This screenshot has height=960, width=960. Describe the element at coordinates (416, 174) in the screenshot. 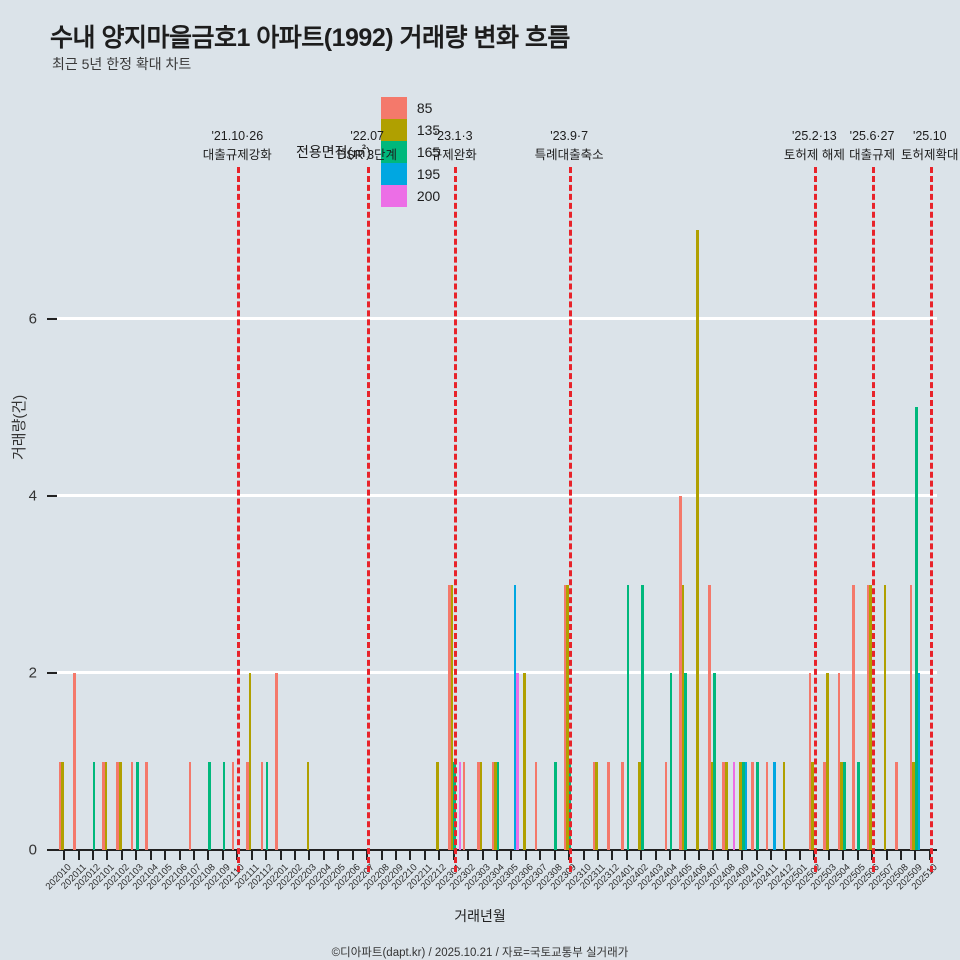

I see `legend-item-195: 195` at that location.